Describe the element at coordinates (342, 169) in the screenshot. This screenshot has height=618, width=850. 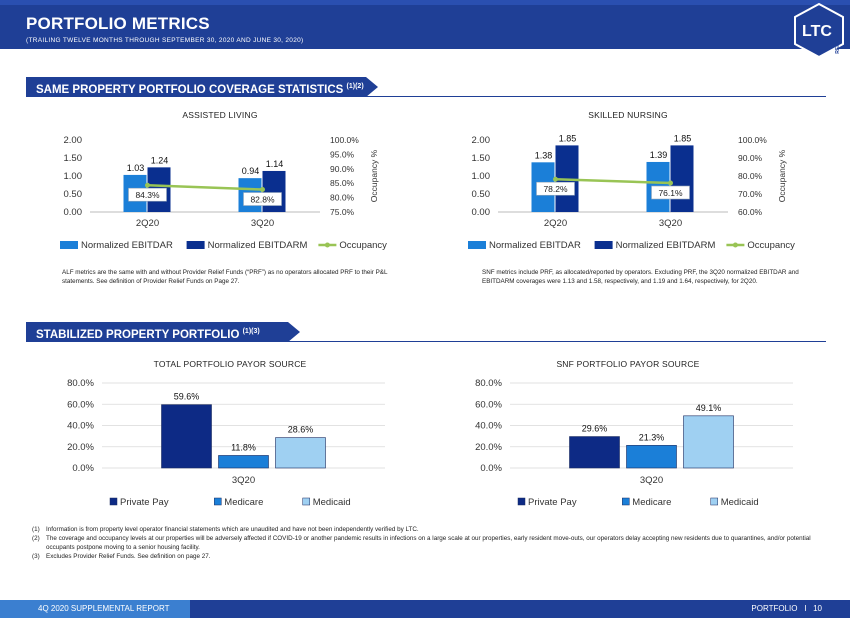
I see `y2-tick-label: 90.0%` at that location.